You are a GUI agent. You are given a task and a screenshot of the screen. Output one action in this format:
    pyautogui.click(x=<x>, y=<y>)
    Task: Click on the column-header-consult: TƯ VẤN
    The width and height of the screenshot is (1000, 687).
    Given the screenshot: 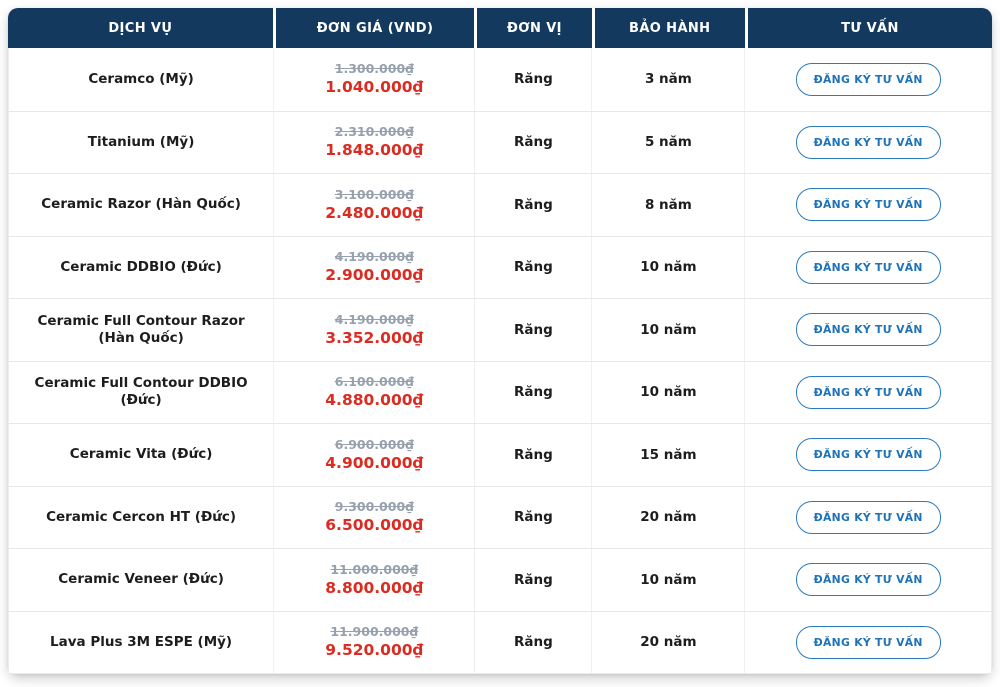 What is the action you would take?
    pyautogui.click(x=868, y=28)
    